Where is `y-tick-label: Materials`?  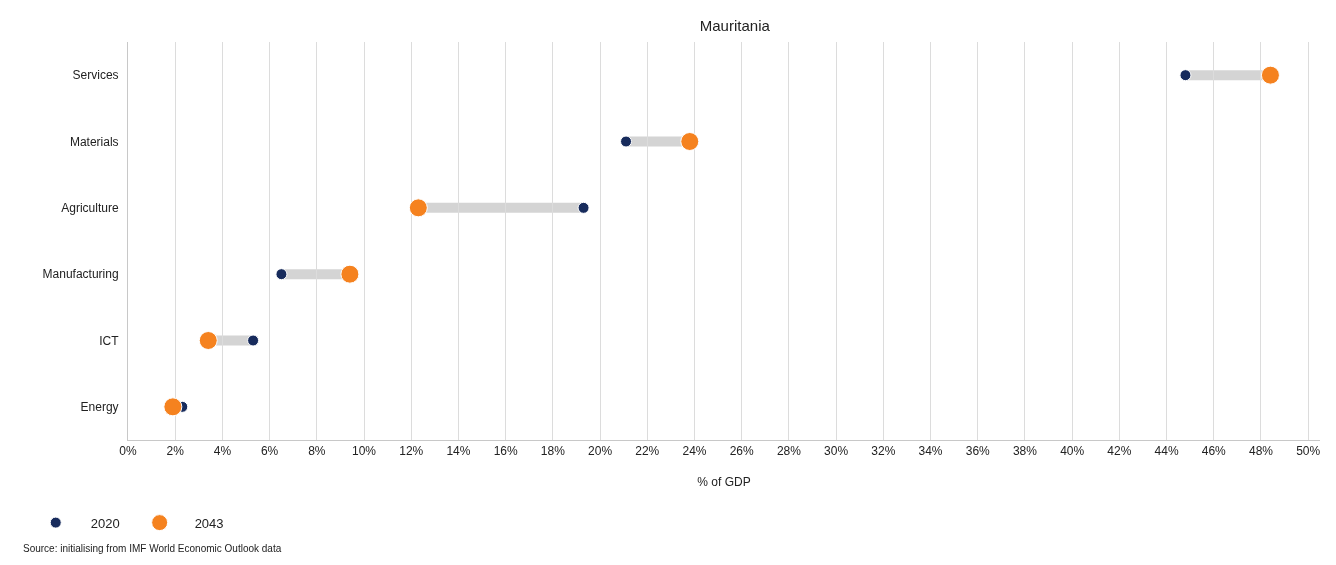
y-tick-label: Materials is located at coordinates (94, 141).